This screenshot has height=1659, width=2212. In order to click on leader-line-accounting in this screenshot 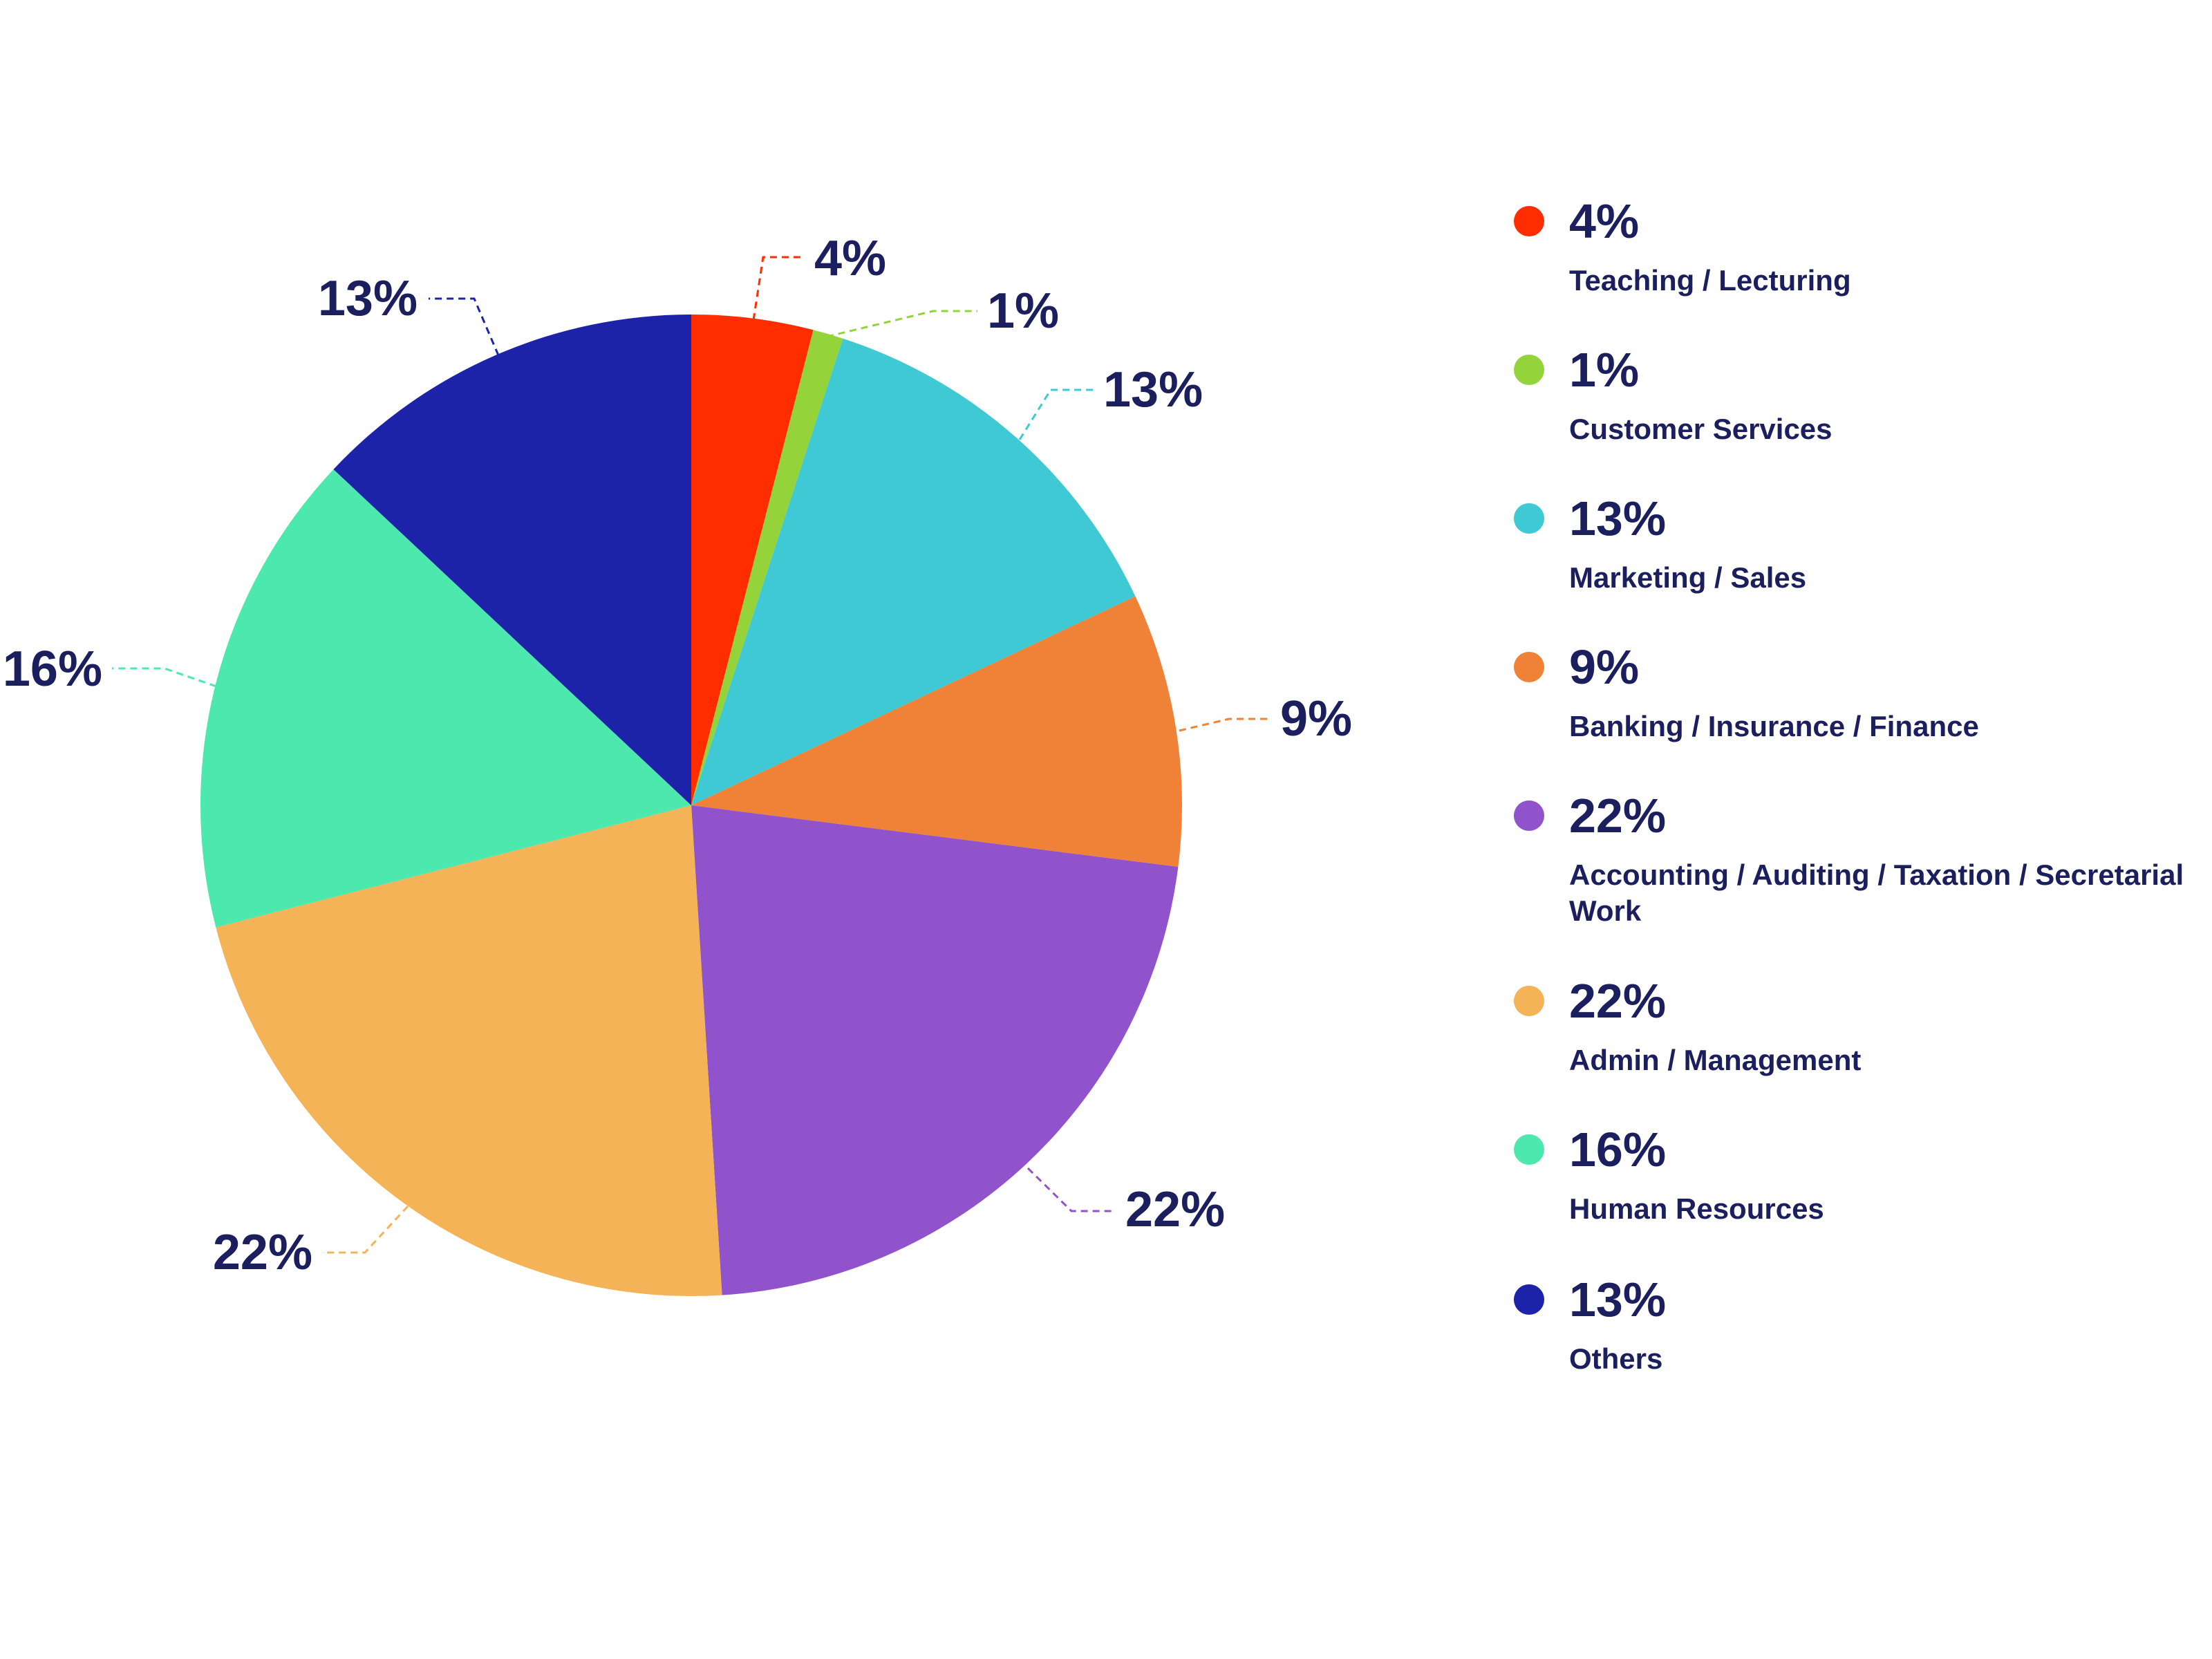, I will do `click(1071, 1189)`.